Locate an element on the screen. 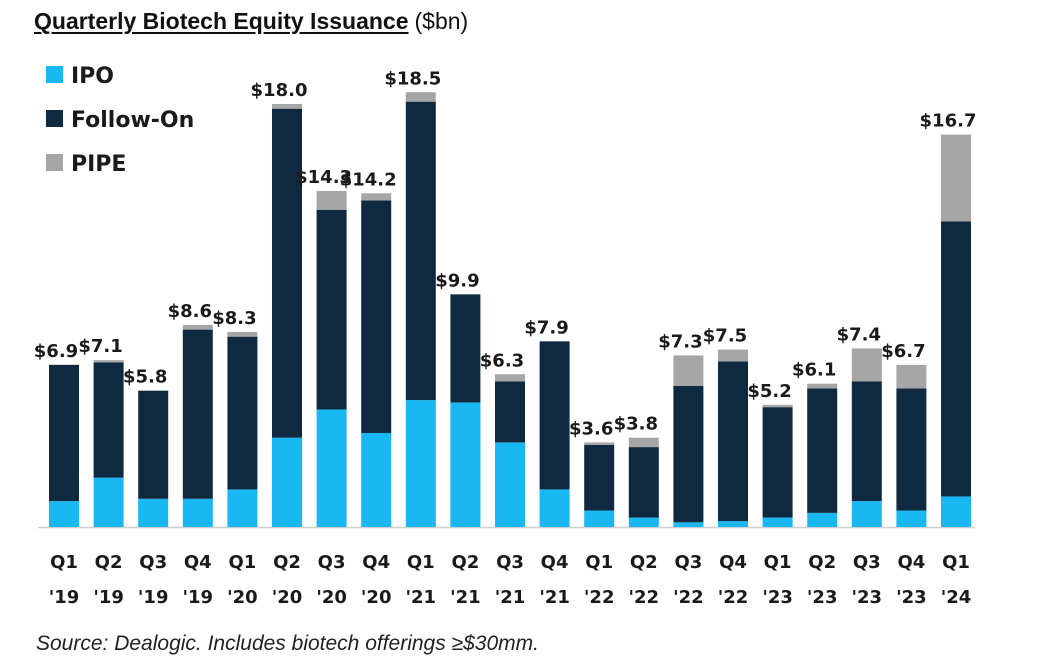 The image size is (1062, 672). x-tick-year-11: '21 is located at coordinates (554, 597).